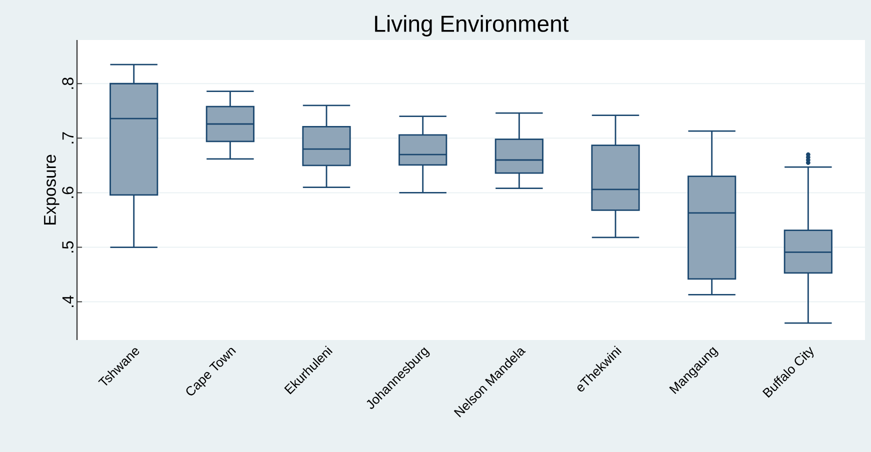  What do you see at coordinates (68, 83) in the screenshot?
I see `y-tick-label: .8` at bounding box center [68, 83].